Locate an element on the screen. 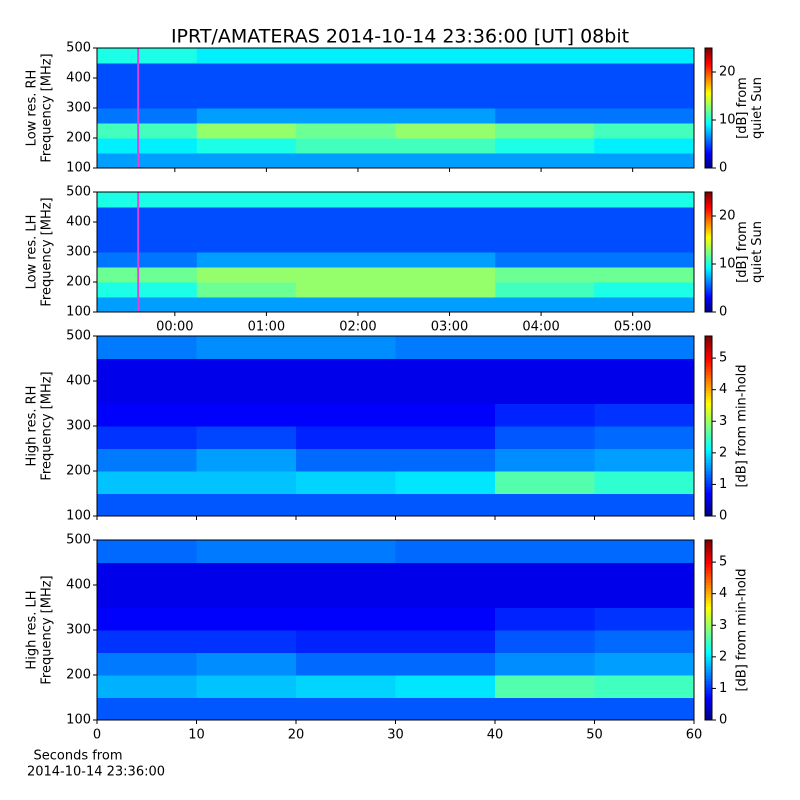 This screenshot has width=800, height=800. colorbar-frame is located at coordinates (708, 630).